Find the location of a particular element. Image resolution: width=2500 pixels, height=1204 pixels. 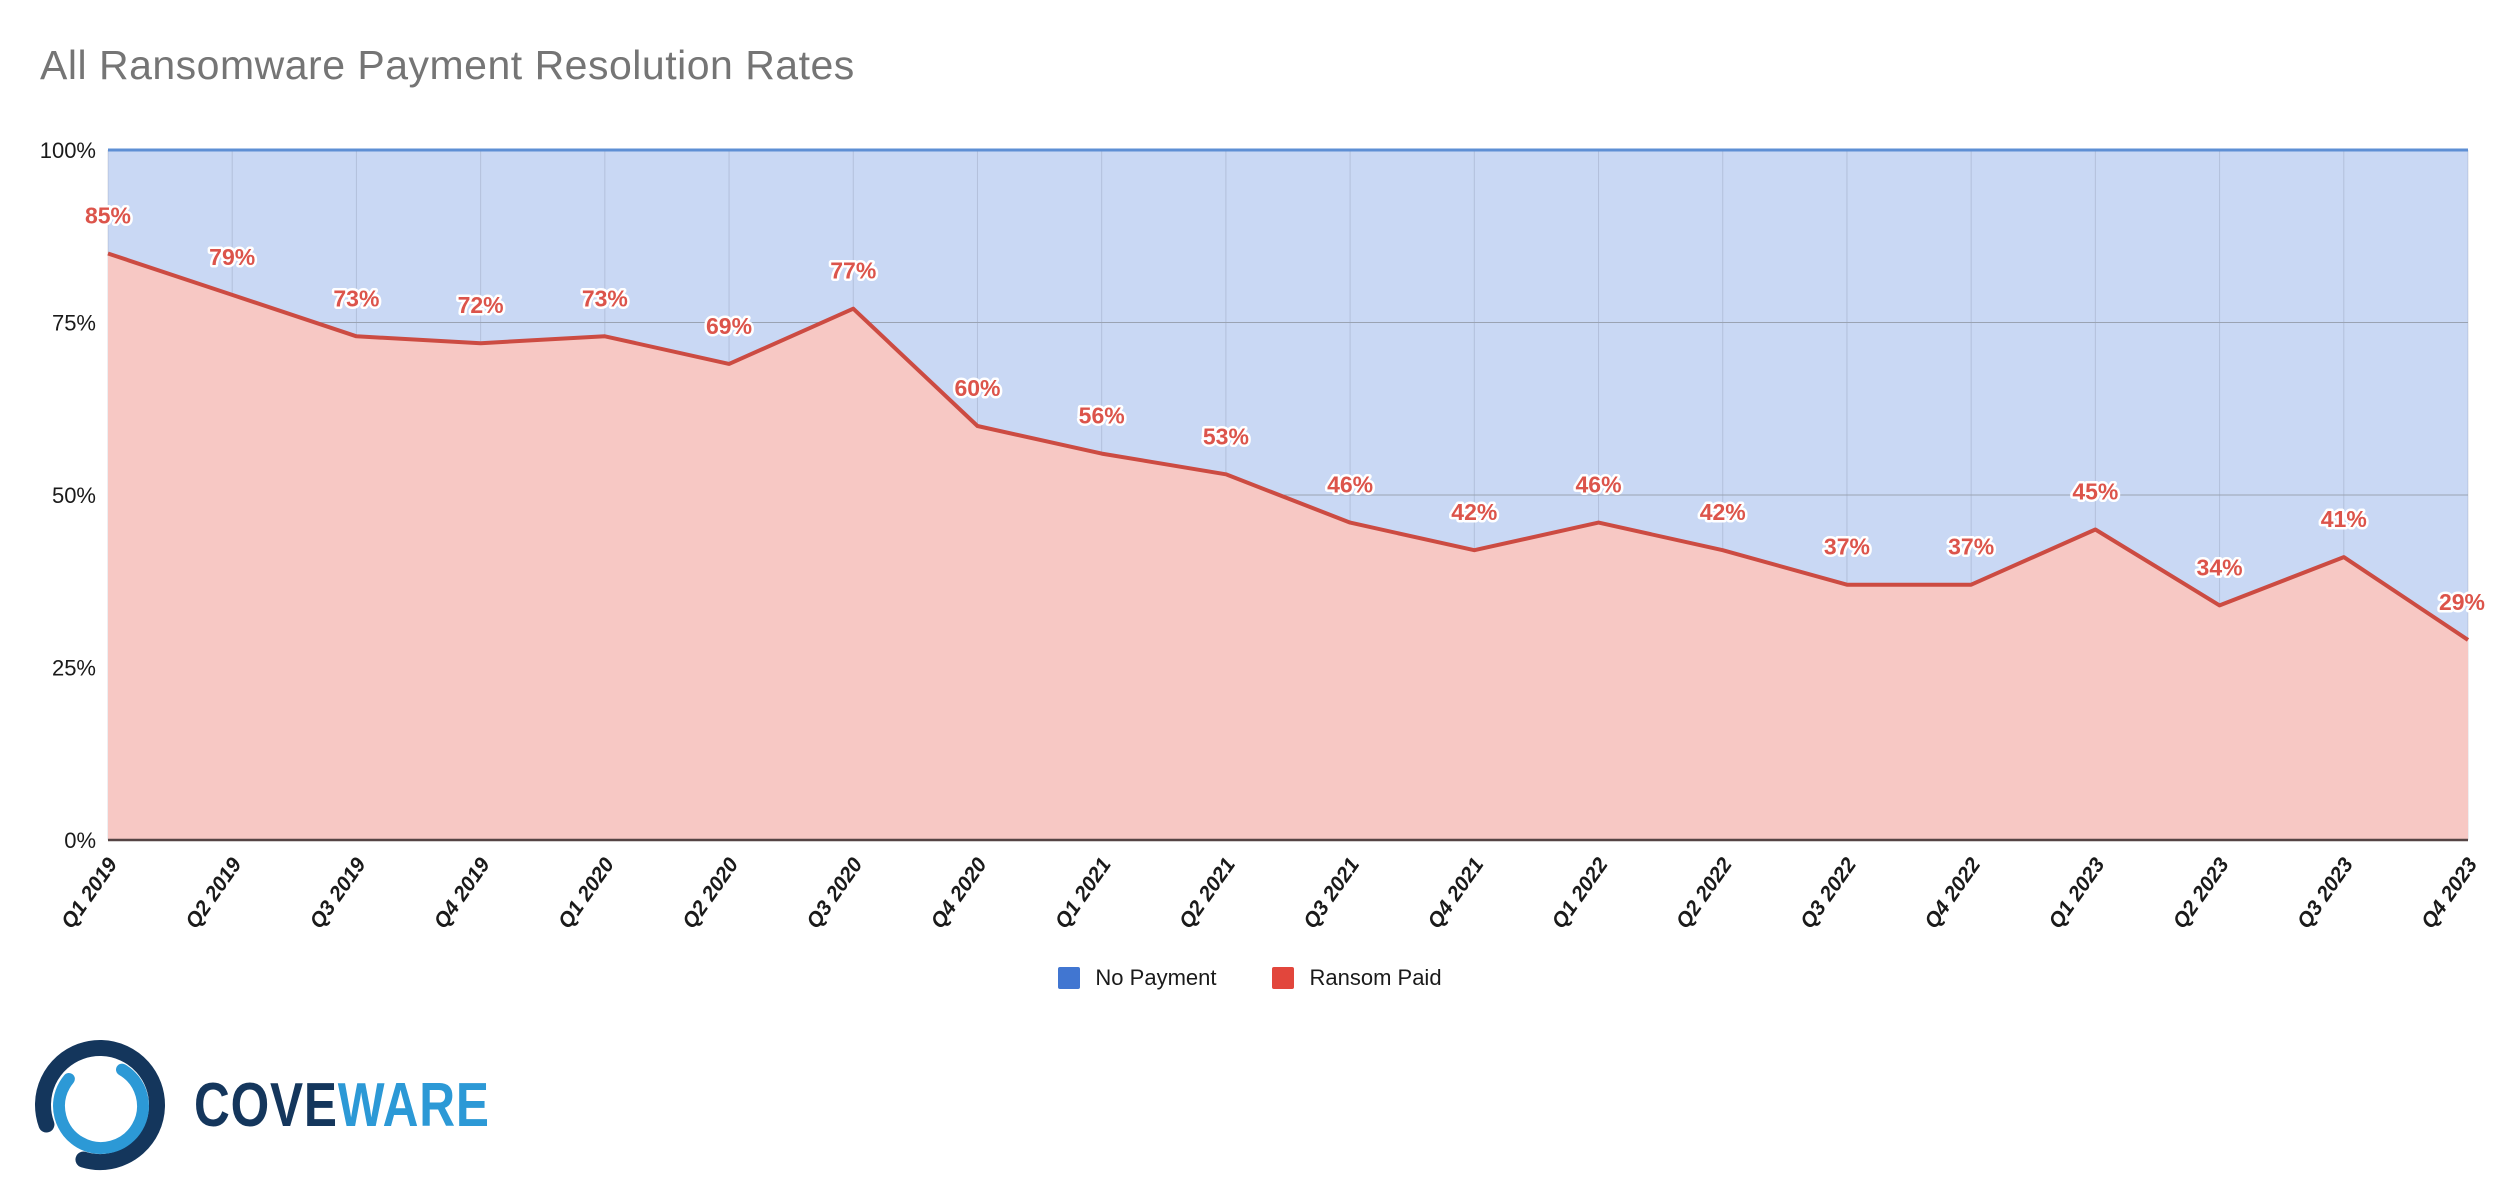

no-payment-swatch-icon is located at coordinates (1069, 978).